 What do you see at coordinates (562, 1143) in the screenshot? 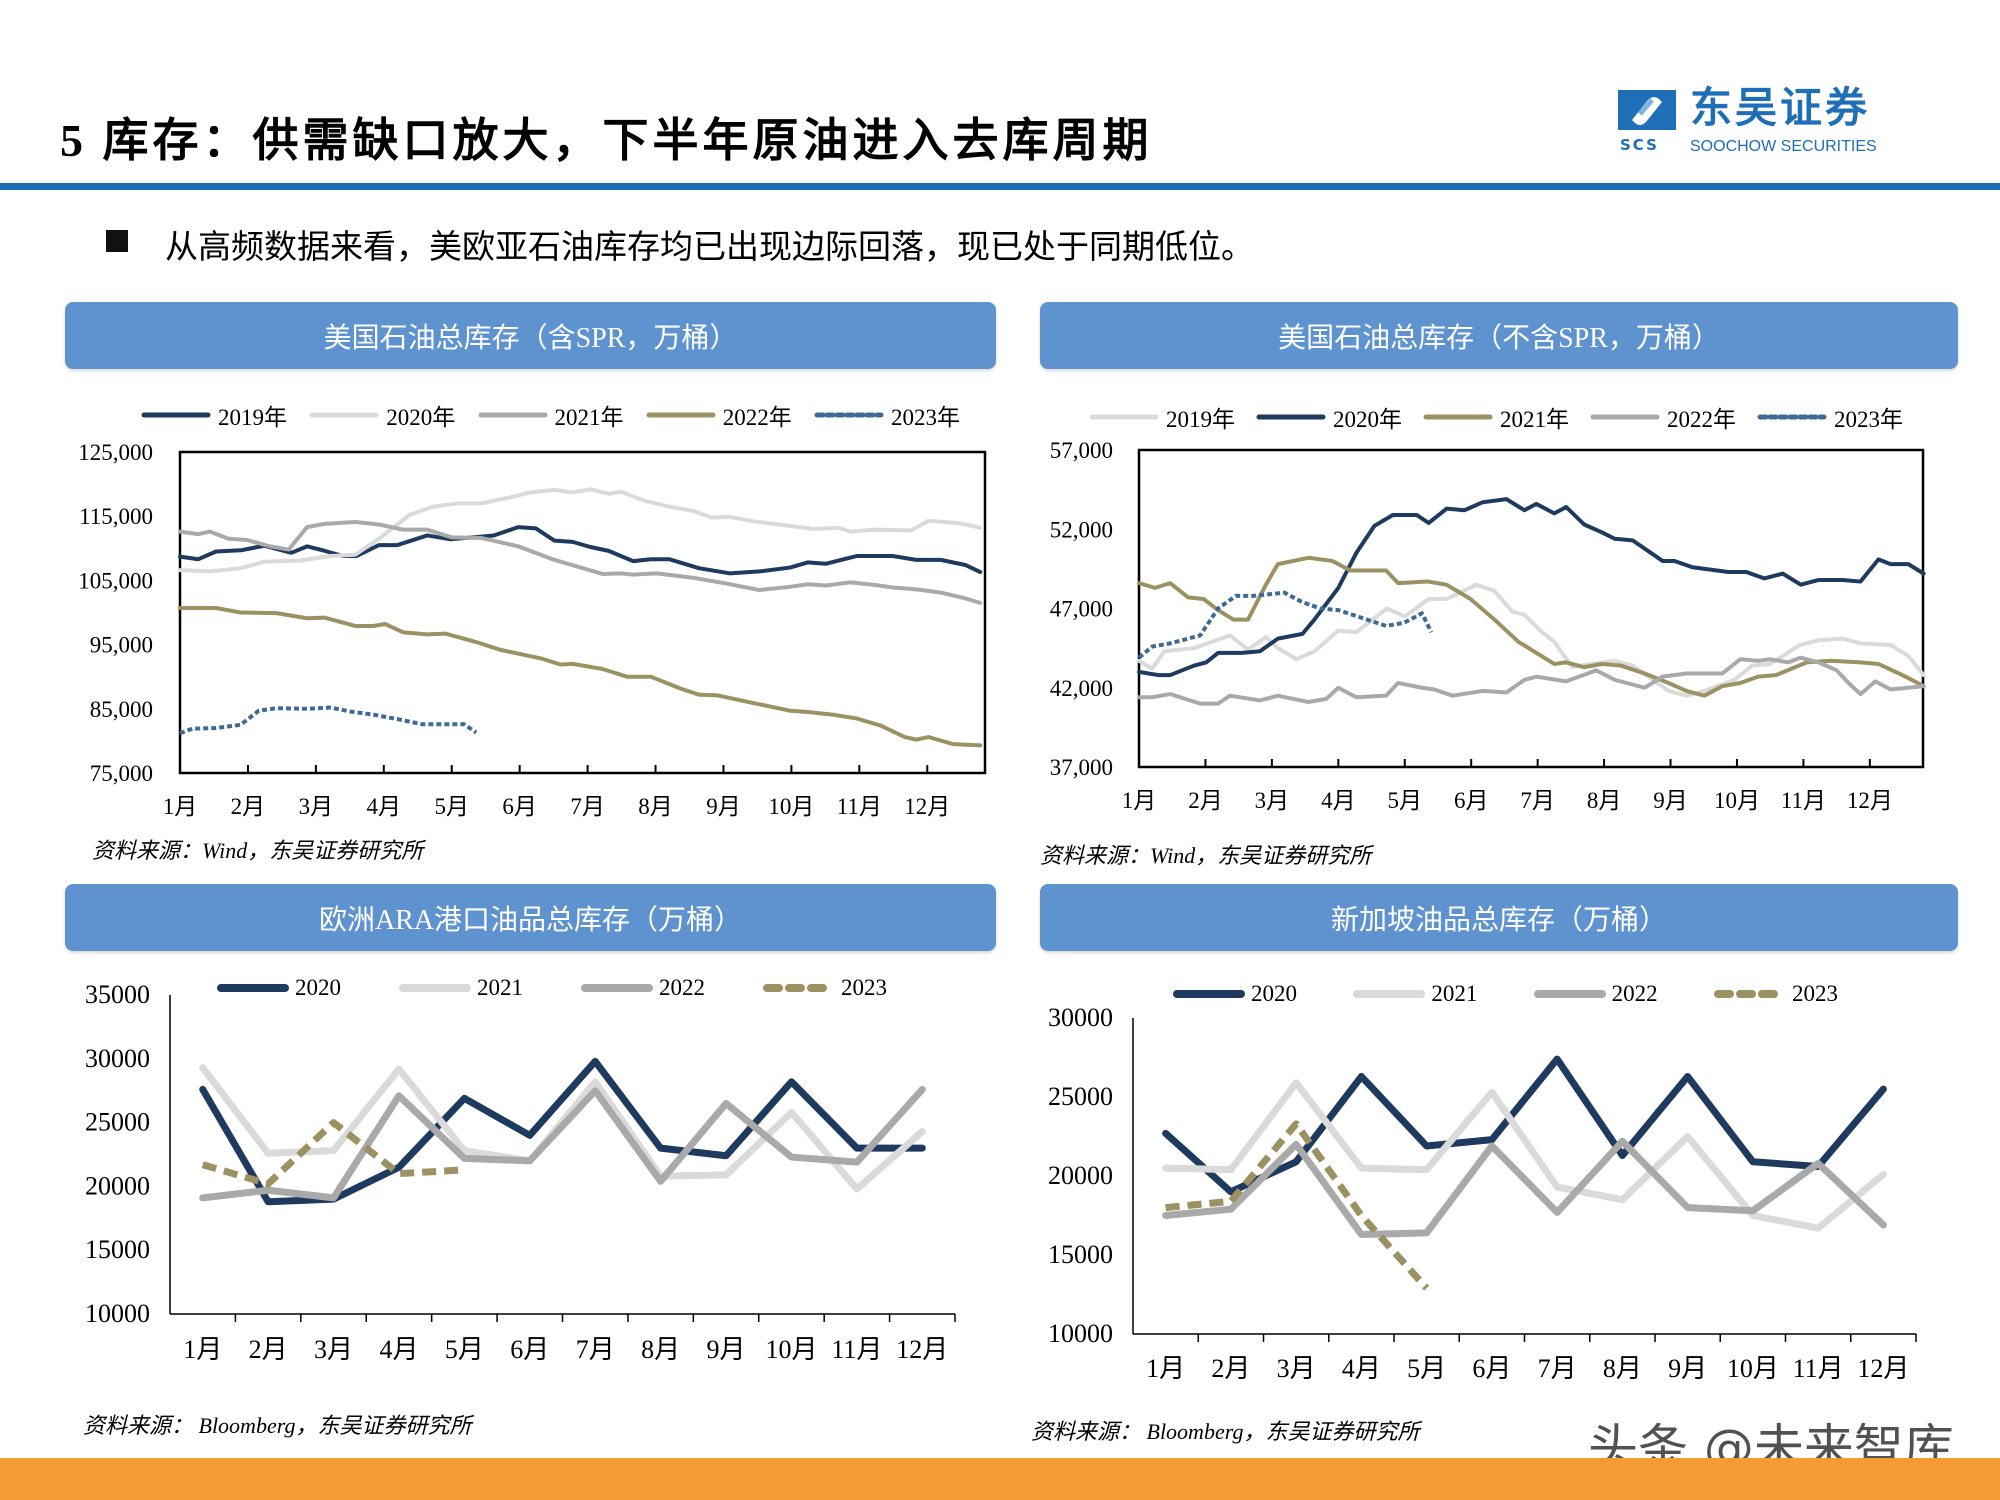
I see `series-line-2022` at bounding box center [562, 1143].